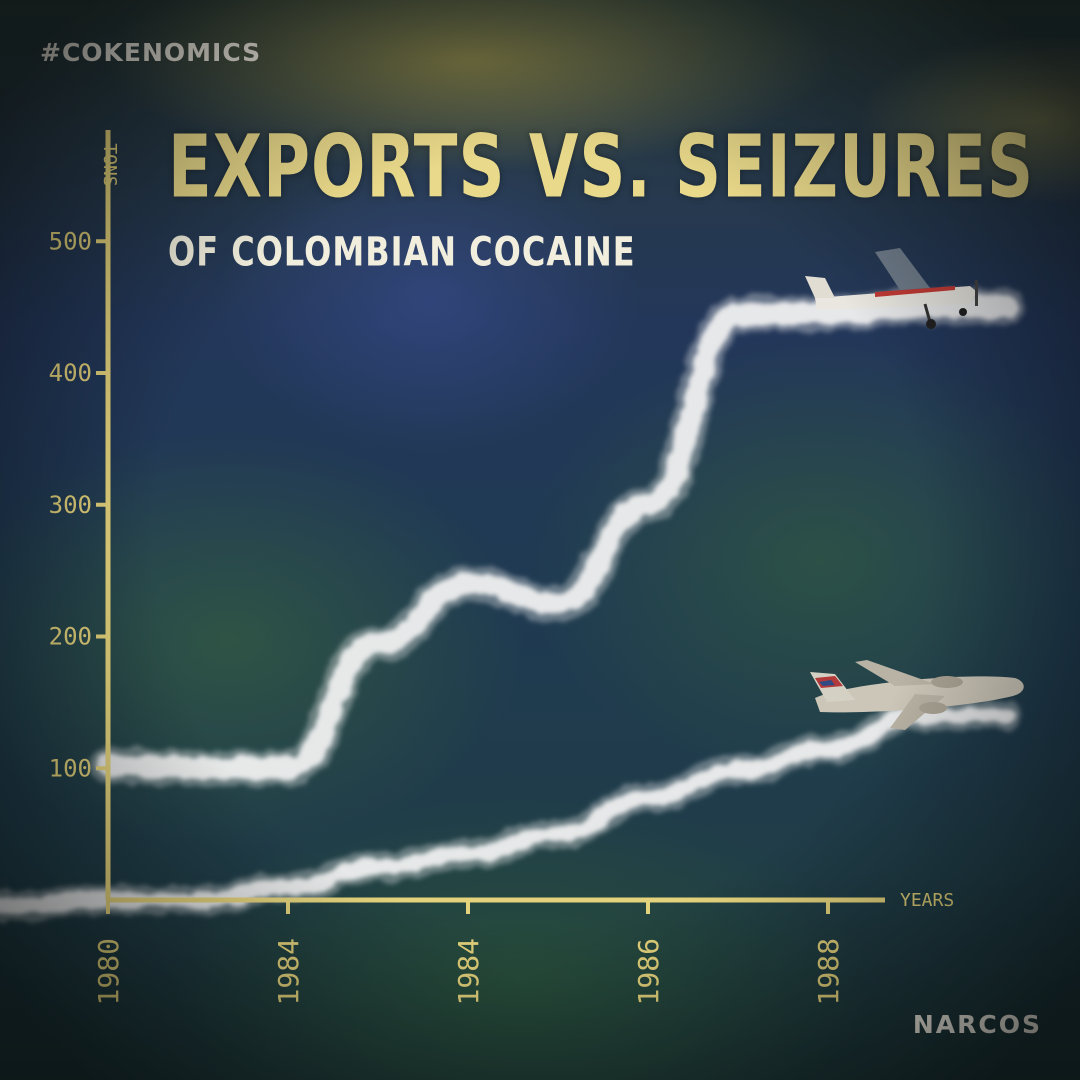 The width and height of the screenshot is (1080, 1080). What do you see at coordinates (977, 1024) in the screenshot?
I see `brand-label: NARCOS` at bounding box center [977, 1024].